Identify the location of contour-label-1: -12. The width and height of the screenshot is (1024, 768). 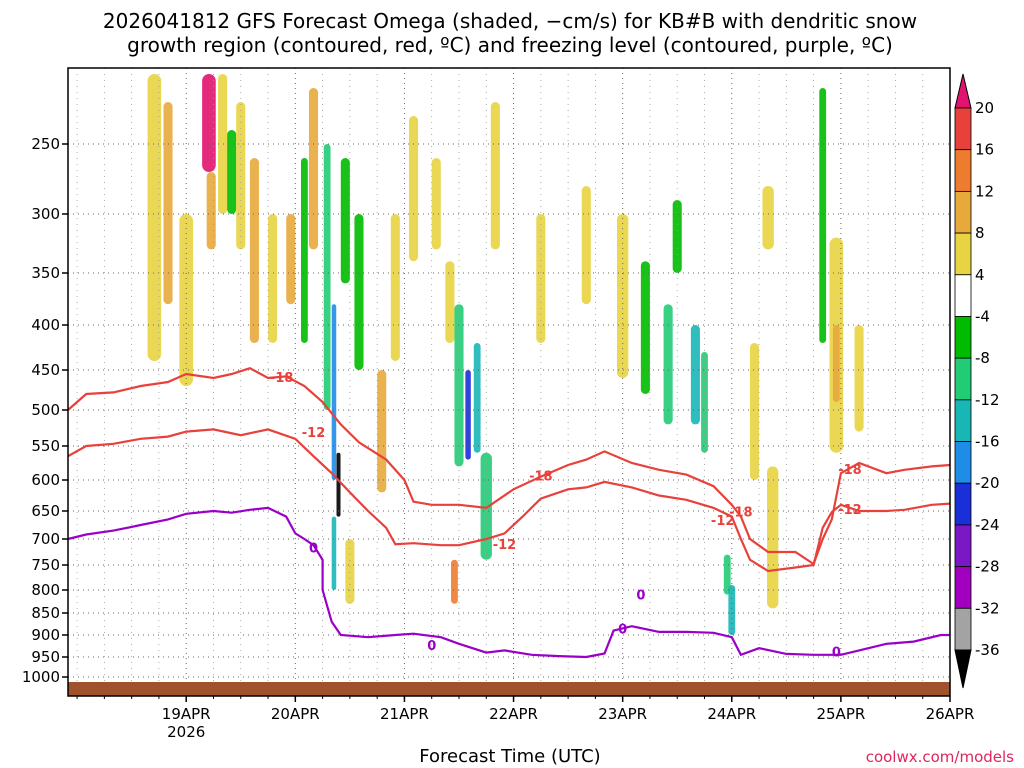
(314, 433).